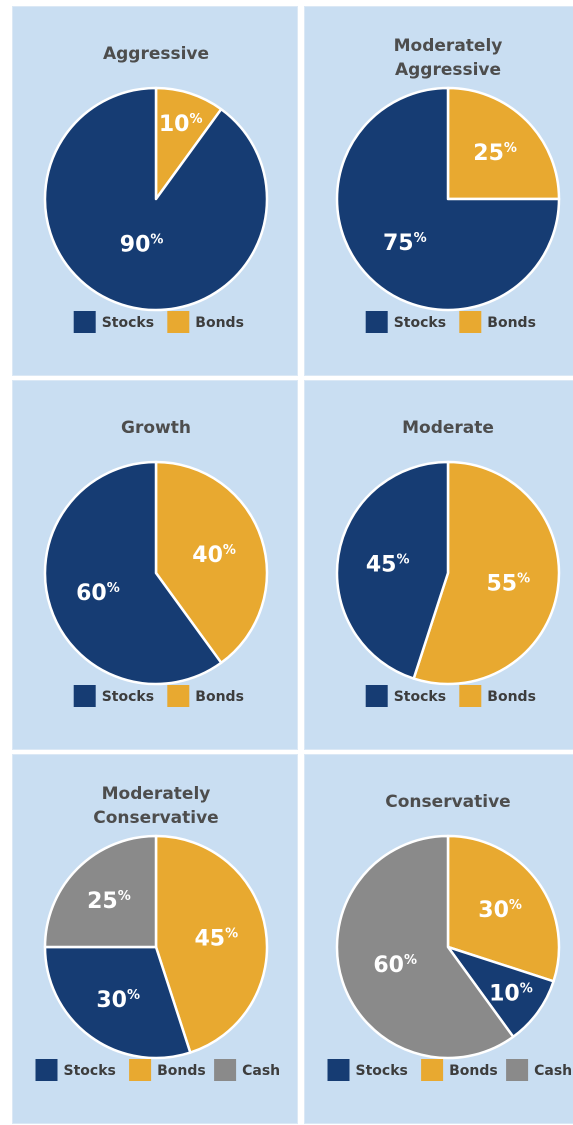  What do you see at coordinates (156, 54) in the screenshot?
I see `chart-title: Aggressive` at bounding box center [156, 54].